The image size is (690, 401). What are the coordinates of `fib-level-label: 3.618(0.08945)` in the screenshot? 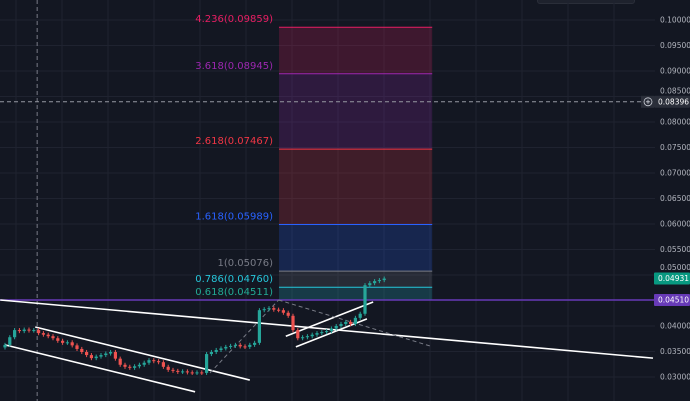 It's located at (234, 66).